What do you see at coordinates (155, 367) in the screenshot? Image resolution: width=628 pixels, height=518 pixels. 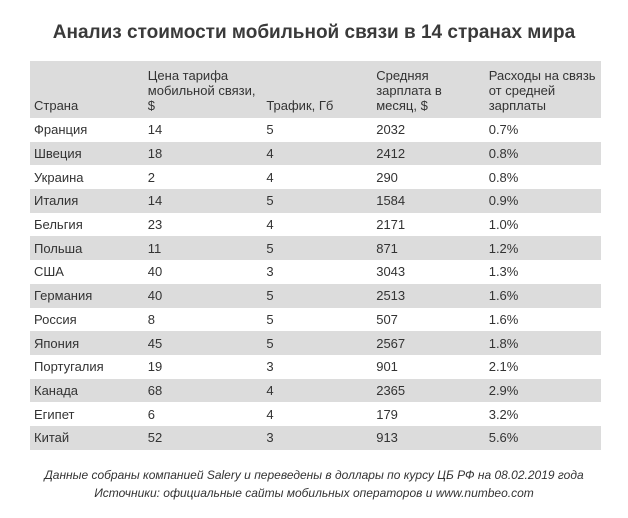 I see `cell-price: 19` at bounding box center [155, 367].